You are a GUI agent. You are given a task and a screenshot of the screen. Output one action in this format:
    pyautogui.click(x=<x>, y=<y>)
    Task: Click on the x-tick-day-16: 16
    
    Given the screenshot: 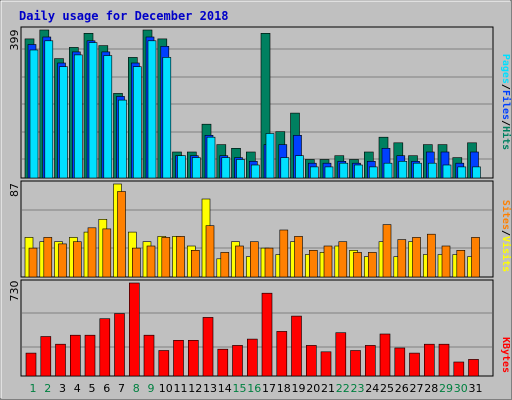 What is the action you would take?
    pyautogui.click(x=254, y=388)
    